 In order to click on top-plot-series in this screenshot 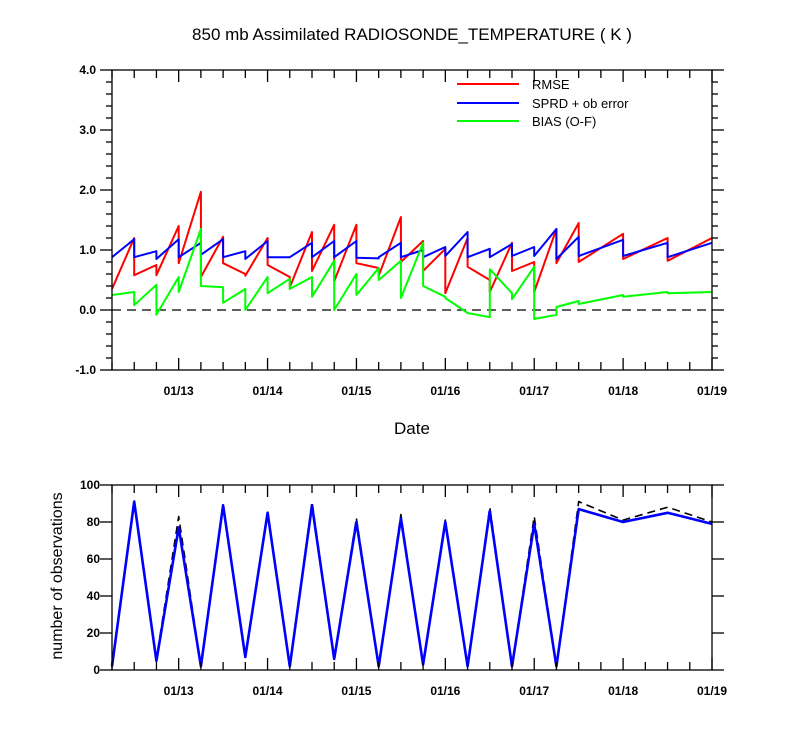, I will do `click(412, 255)`.